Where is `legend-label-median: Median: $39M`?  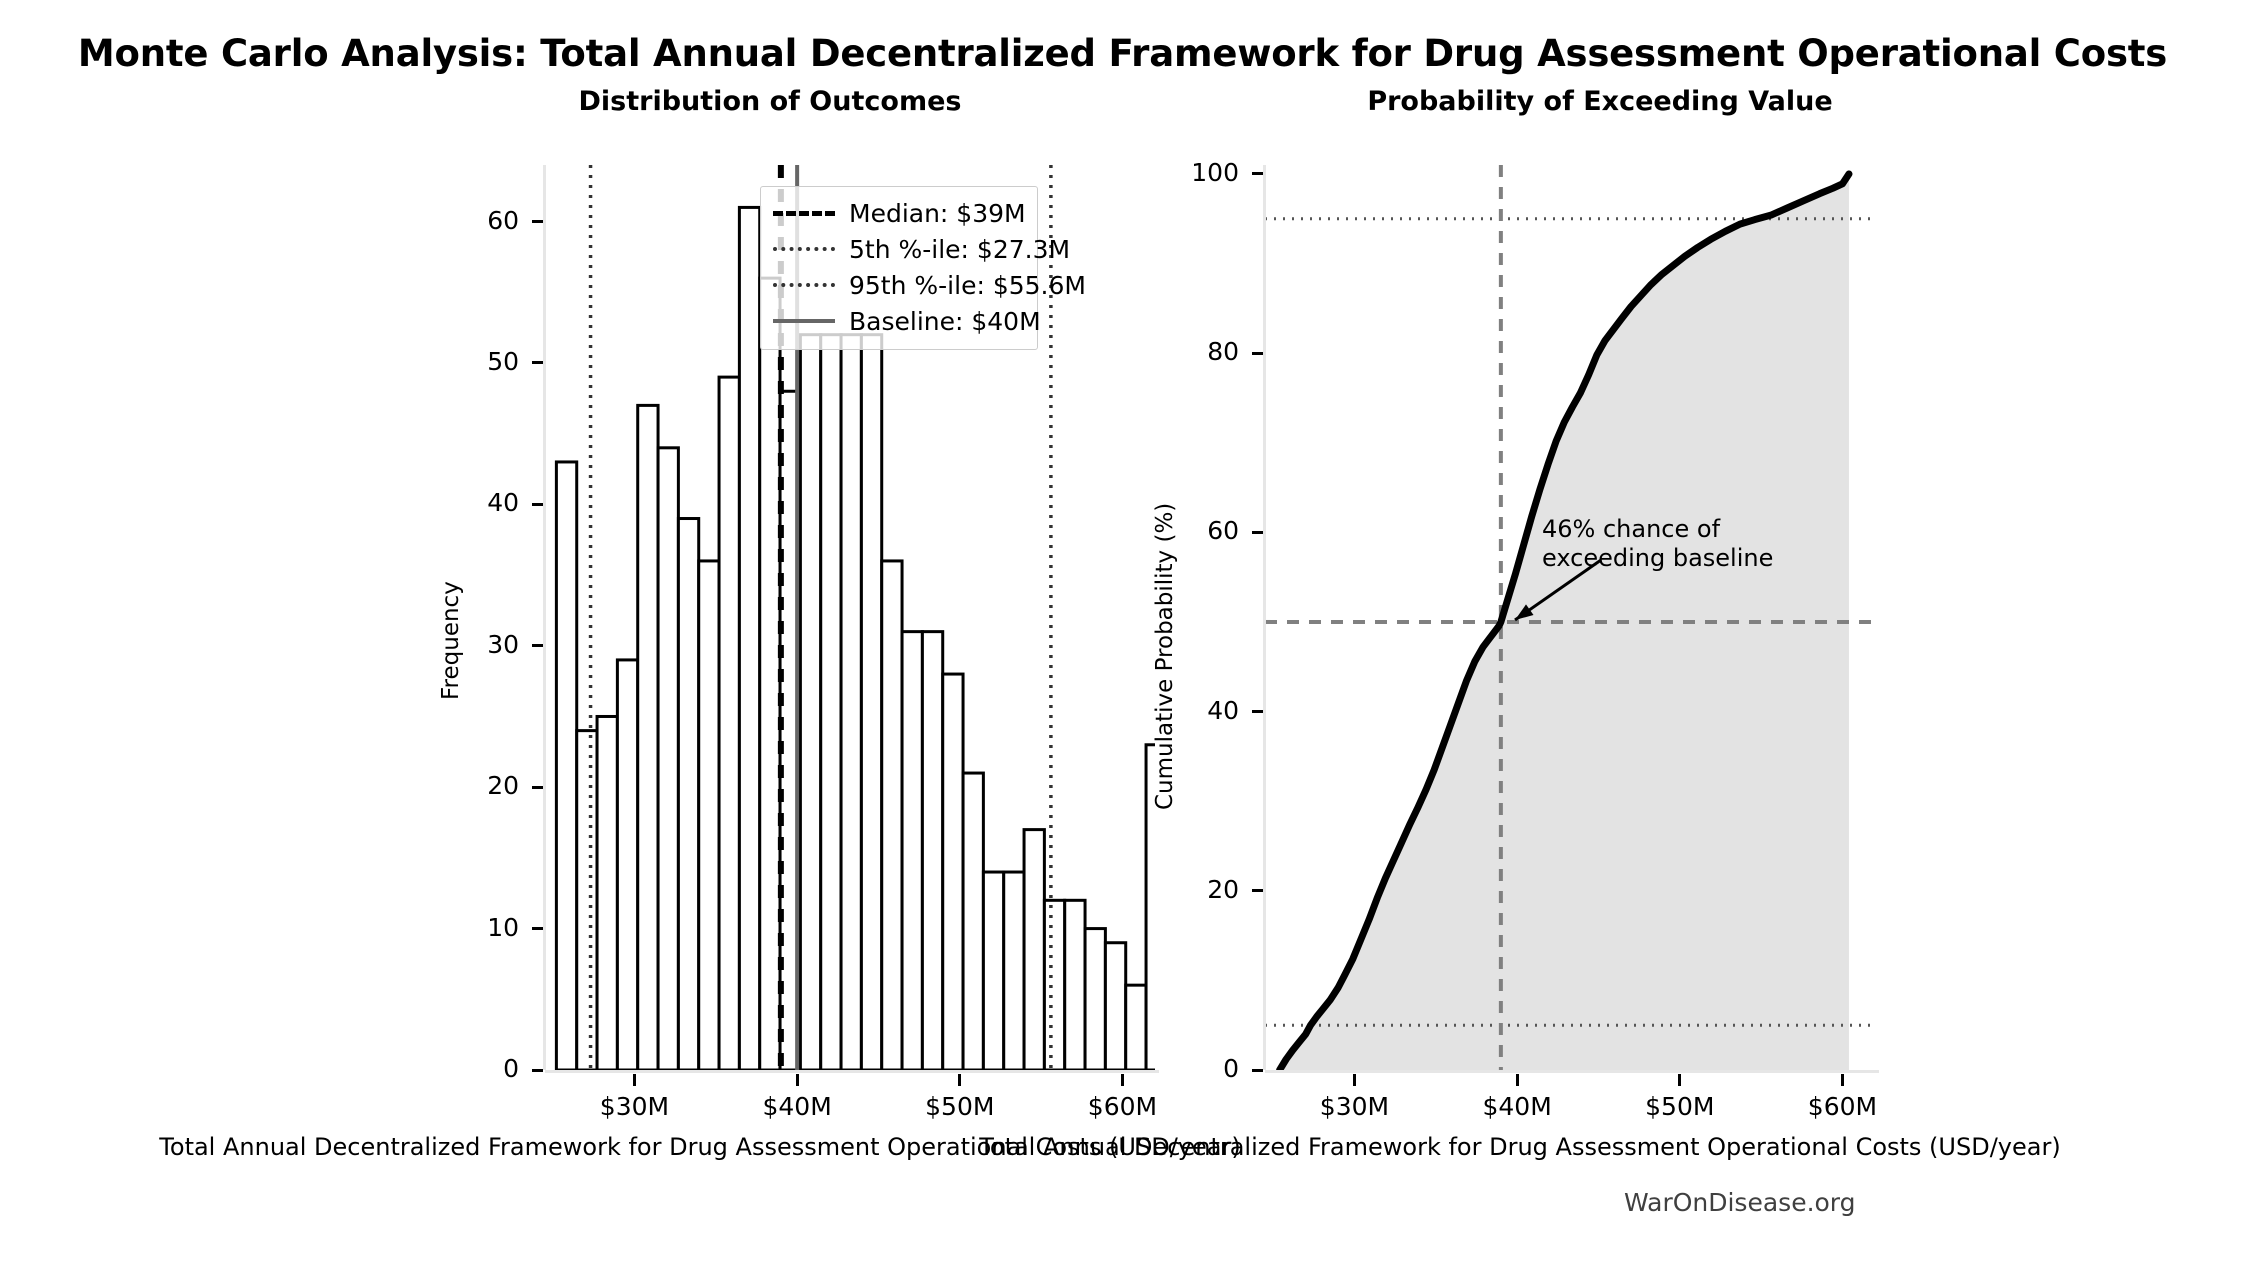
legend-label-median: Median: $39M is located at coordinates (937, 213).